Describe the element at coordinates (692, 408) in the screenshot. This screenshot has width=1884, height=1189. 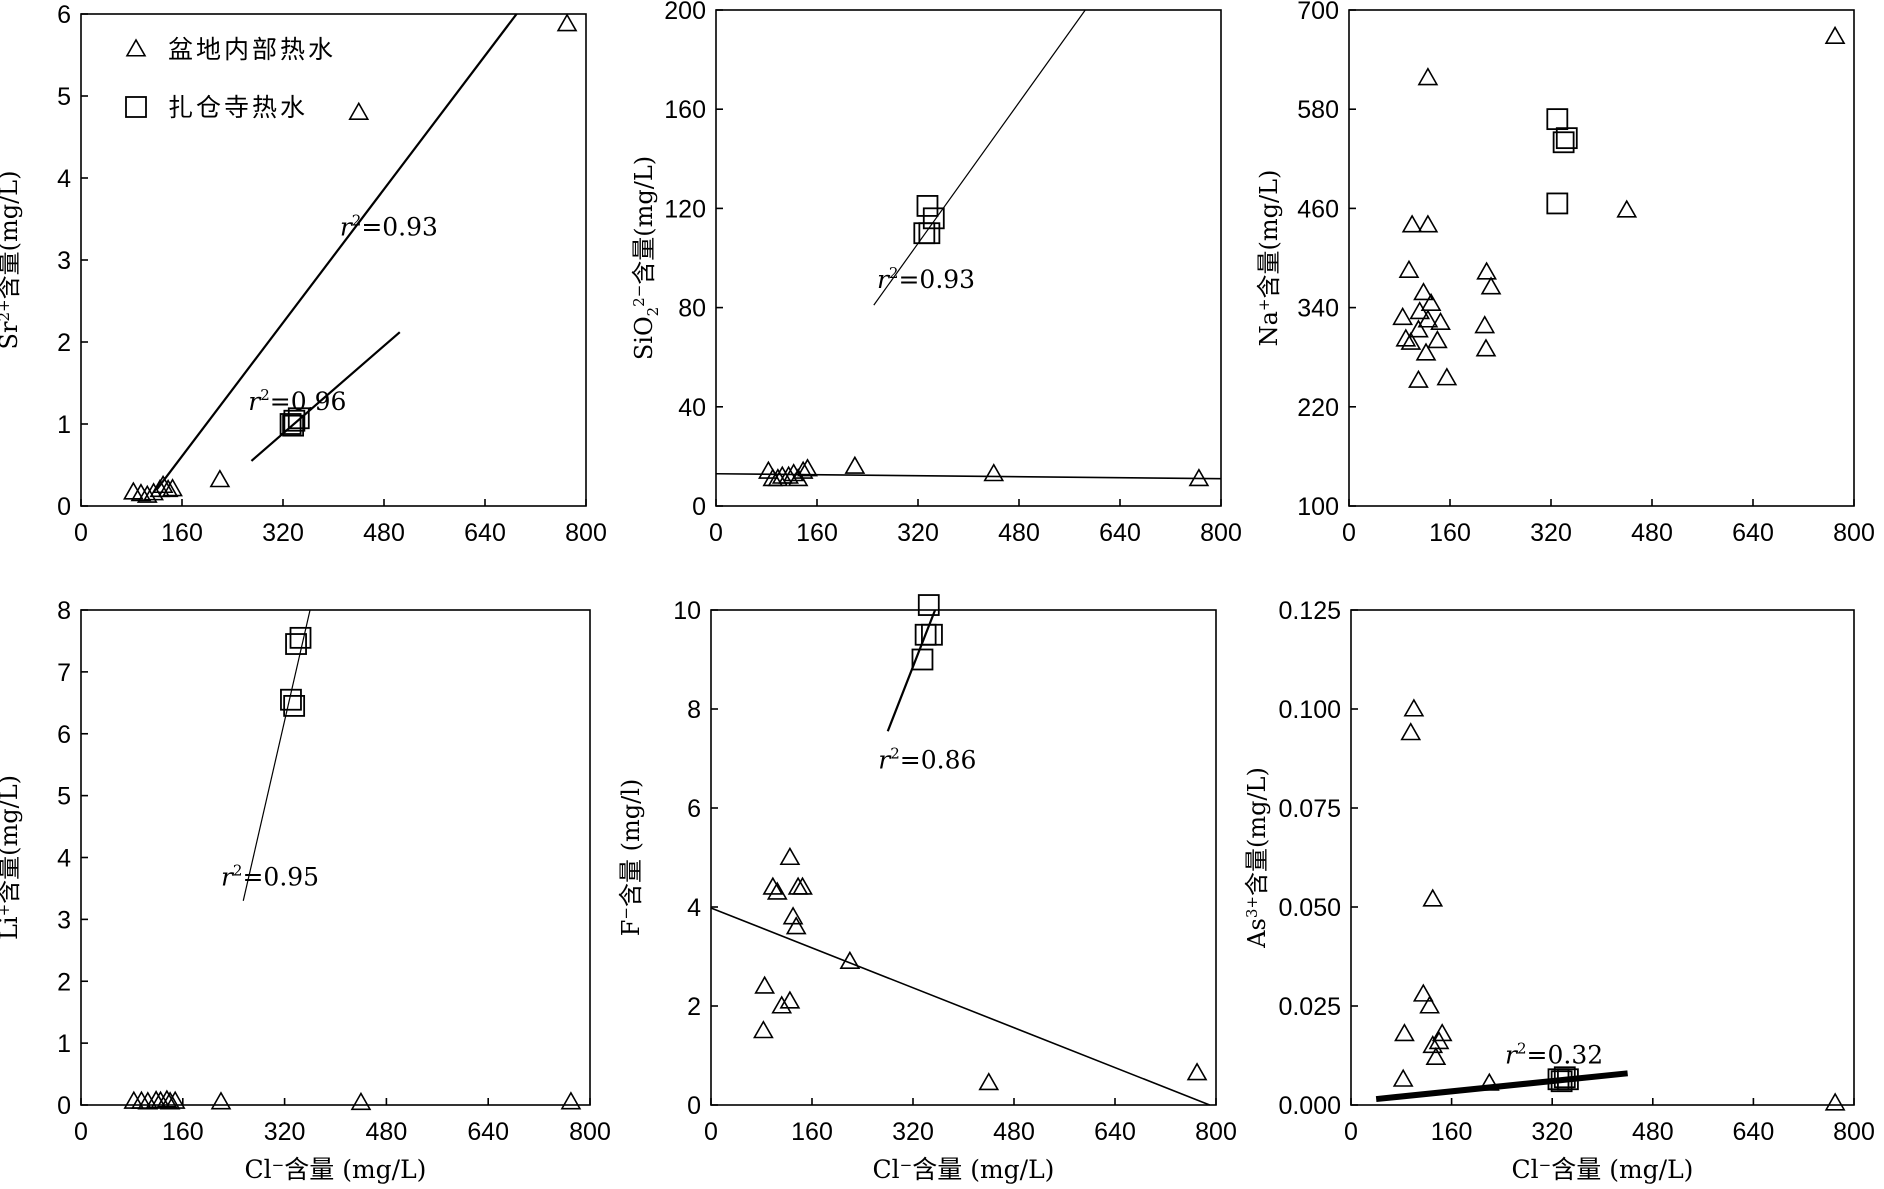
I see `y-tick-label: 40` at that location.